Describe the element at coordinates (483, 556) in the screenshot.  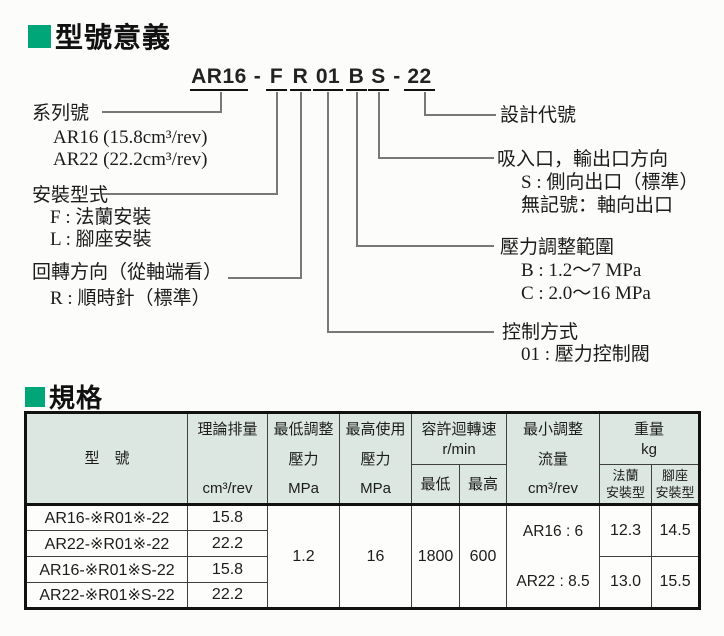
I see `cell-speed-max: 600` at that location.